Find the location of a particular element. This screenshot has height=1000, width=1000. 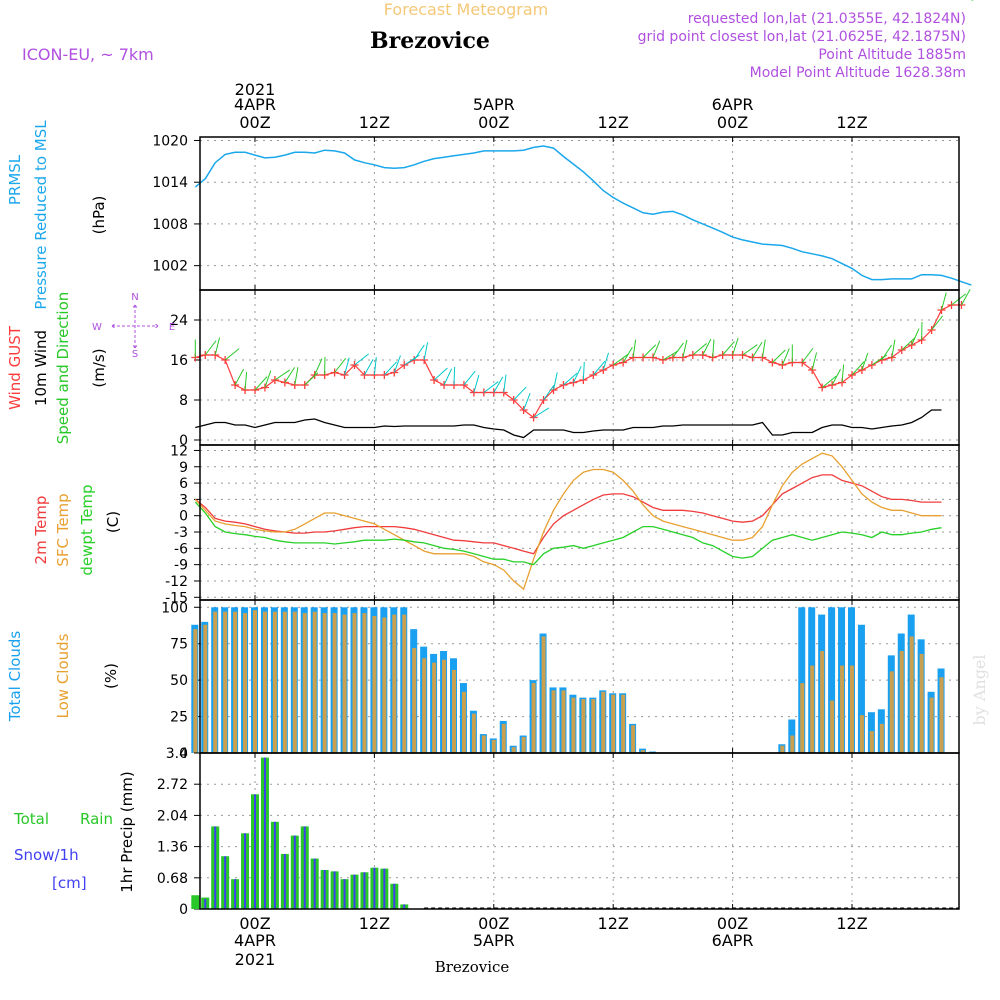

y-tick-label: 1002 is located at coordinates (170, 267).